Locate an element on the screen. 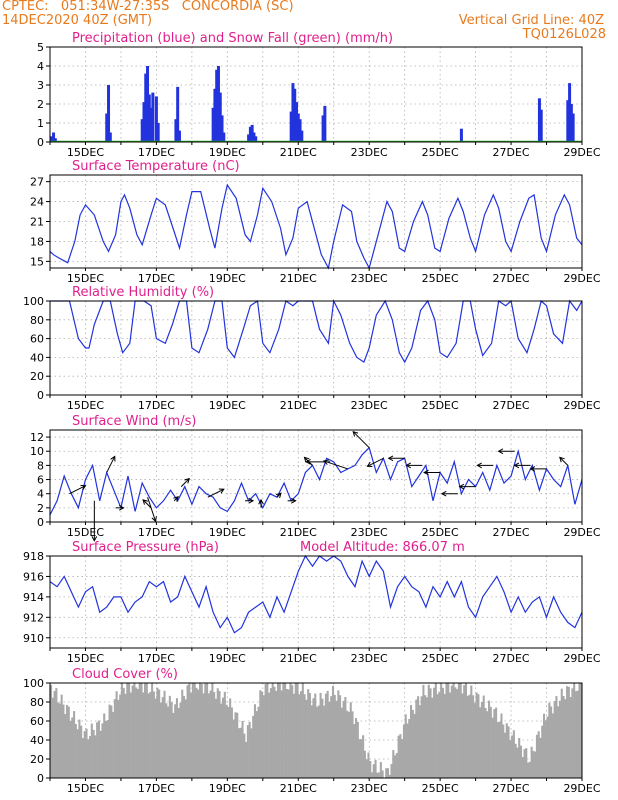 The width and height of the screenshot is (618, 800). x-tick-label: 17DEC is located at coordinates (156, 278).